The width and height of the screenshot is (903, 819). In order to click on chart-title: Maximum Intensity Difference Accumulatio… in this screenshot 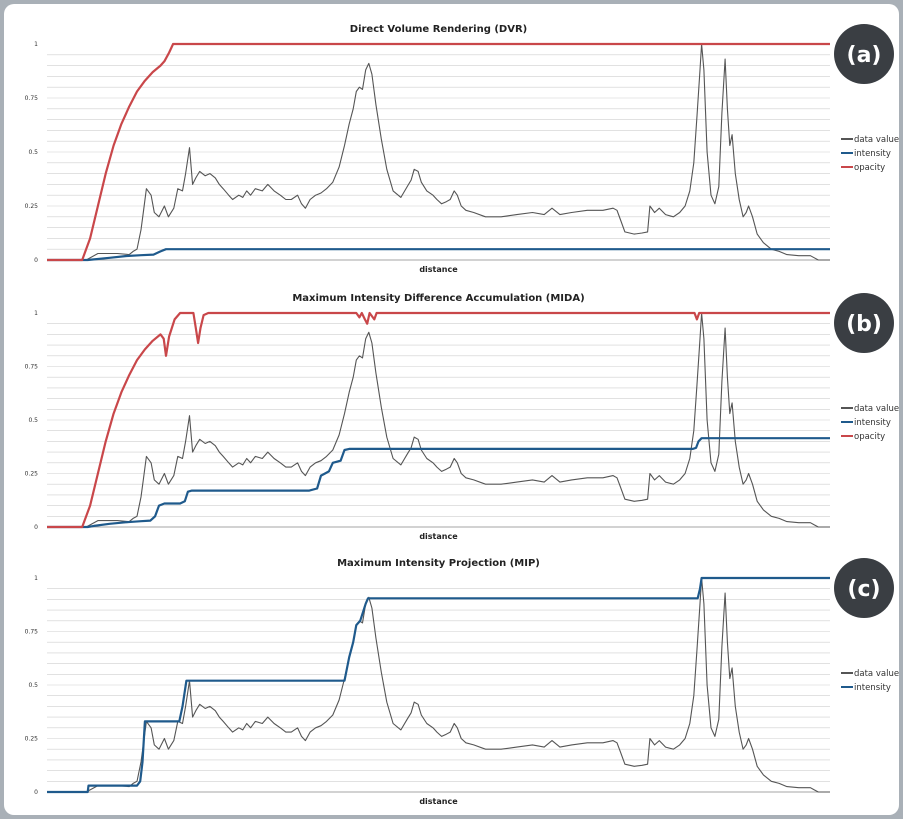, I will do `click(438, 298)`.